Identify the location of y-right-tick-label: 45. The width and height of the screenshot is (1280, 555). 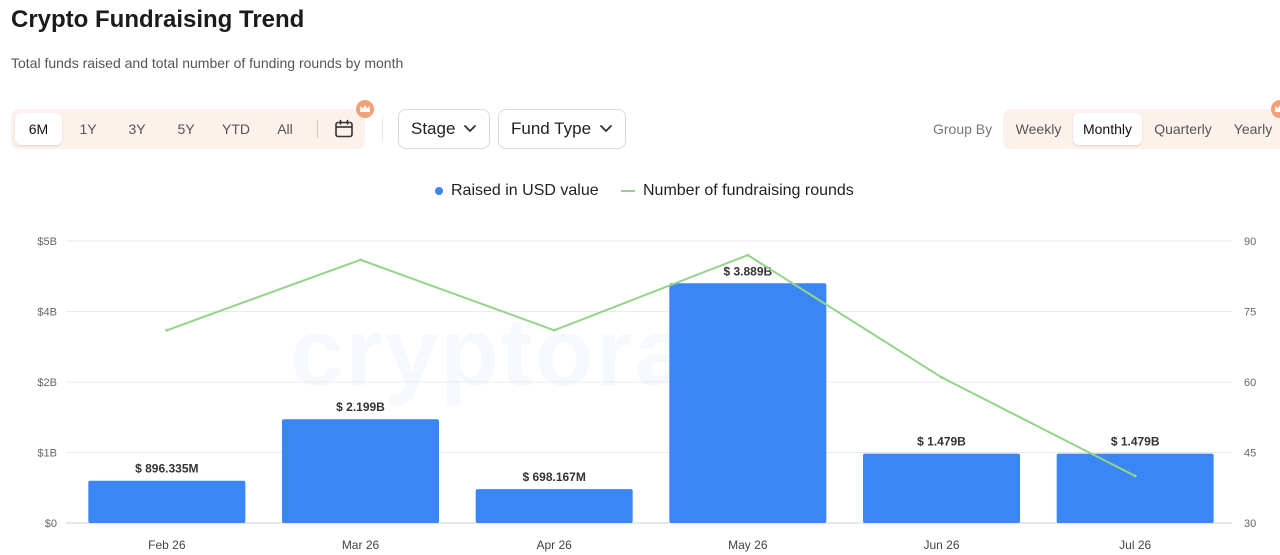
(1250, 454).